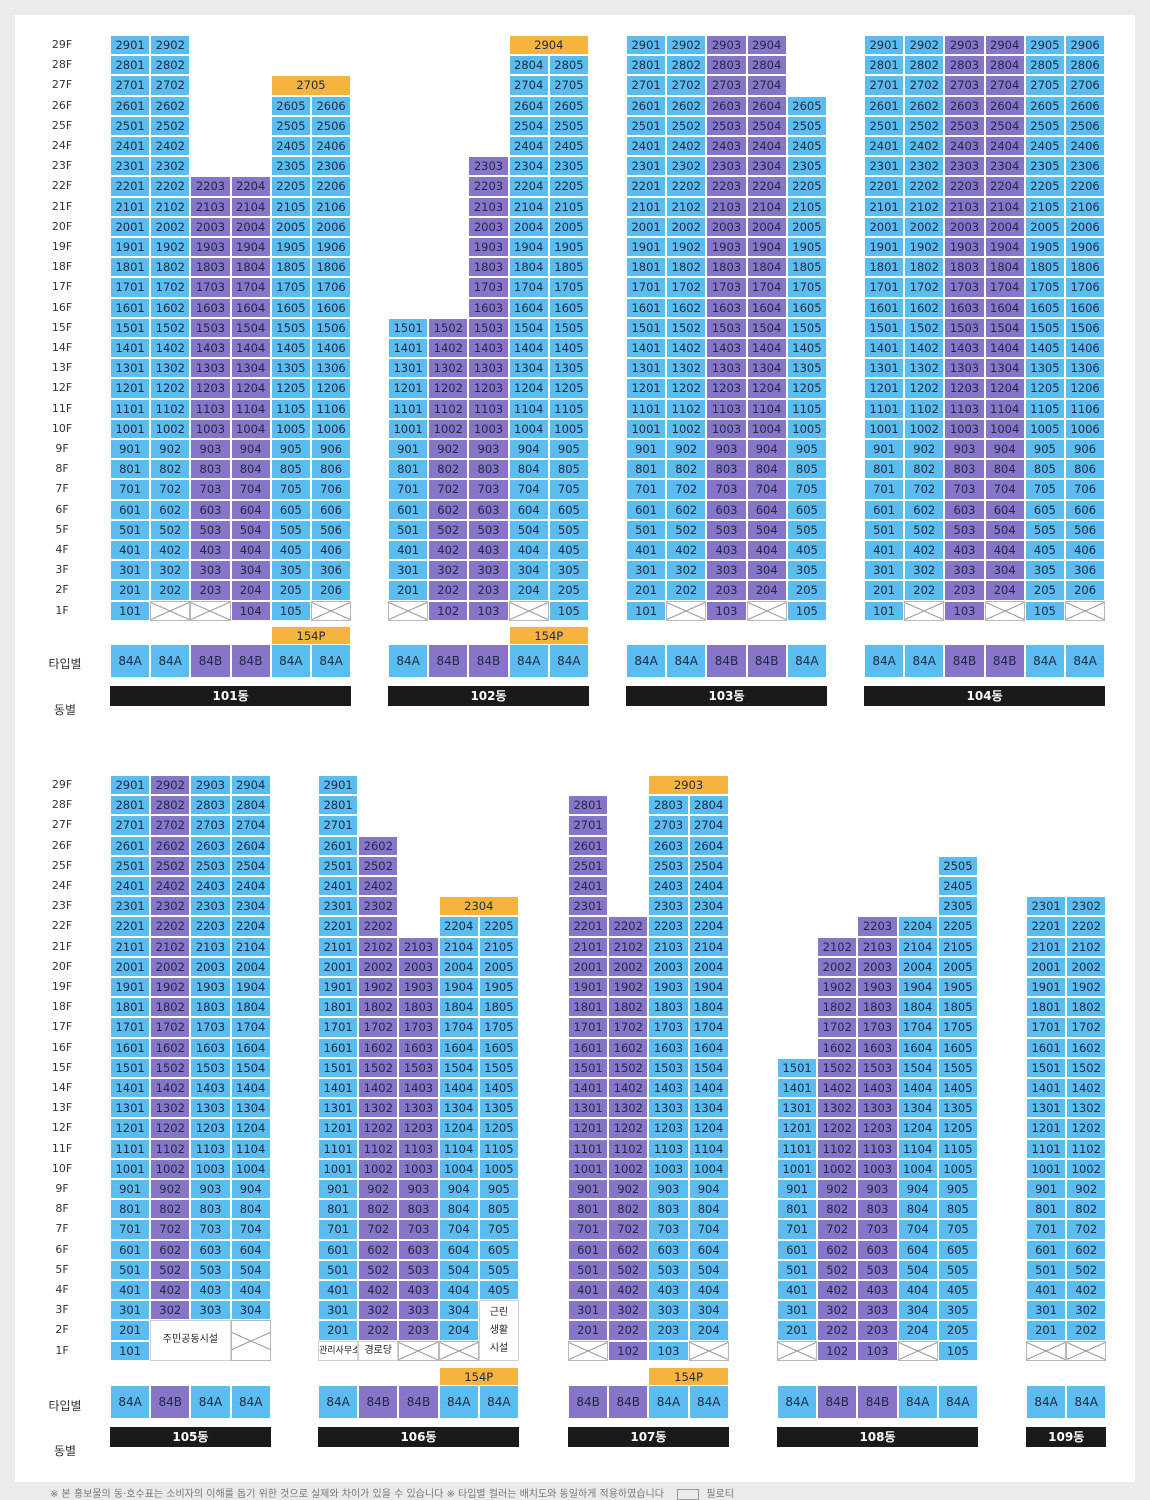 The image size is (1150, 1500). What do you see at coordinates (806, 449) in the screenshot?
I see `unit-cell: 905` at bounding box center [806, 449].